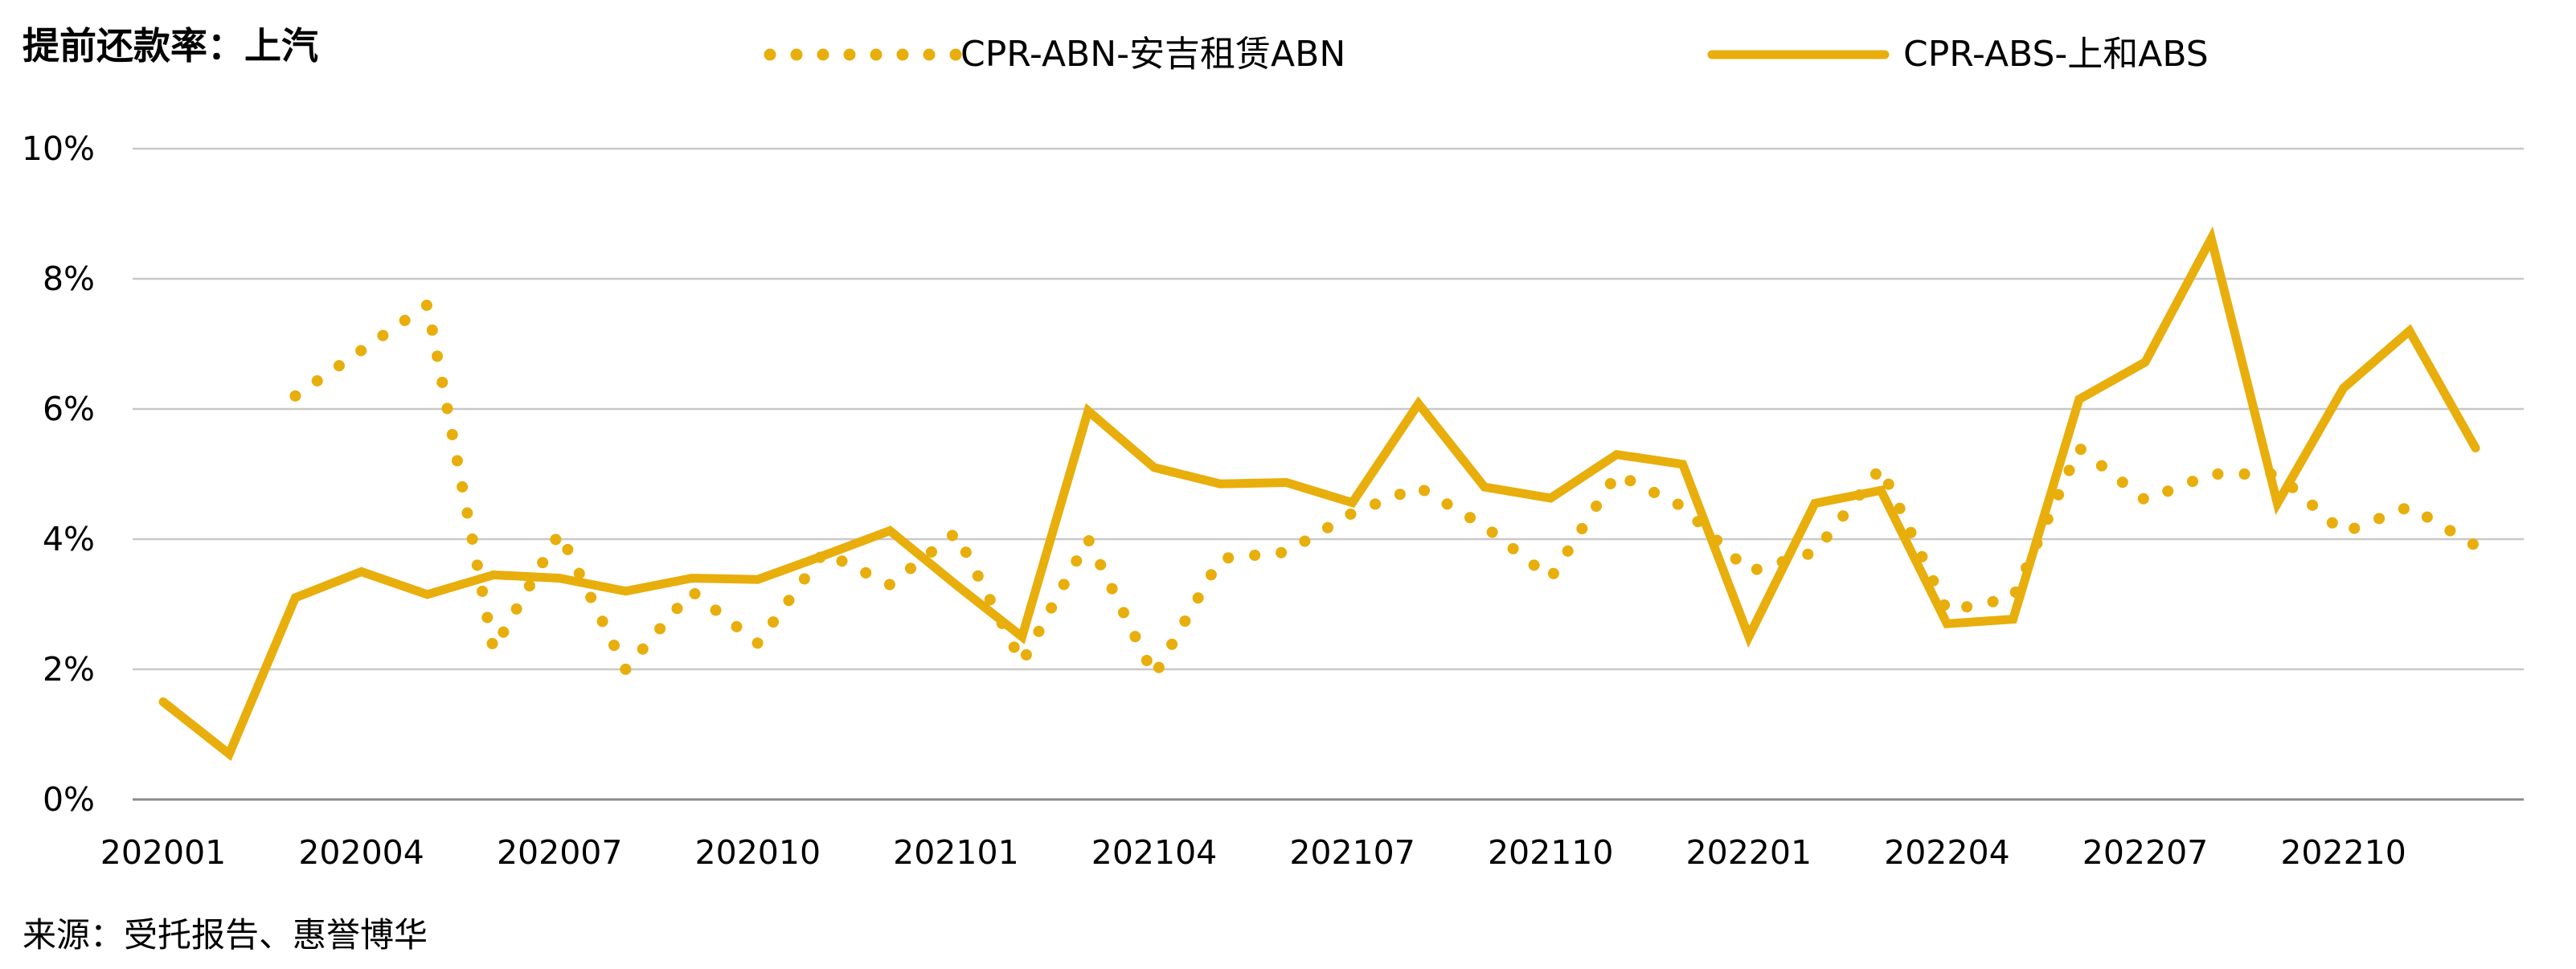 Image resolution: width=2576 pixels, height=969 pixels. I want to click on x-tick-label: 202210, so click(2343, 852).